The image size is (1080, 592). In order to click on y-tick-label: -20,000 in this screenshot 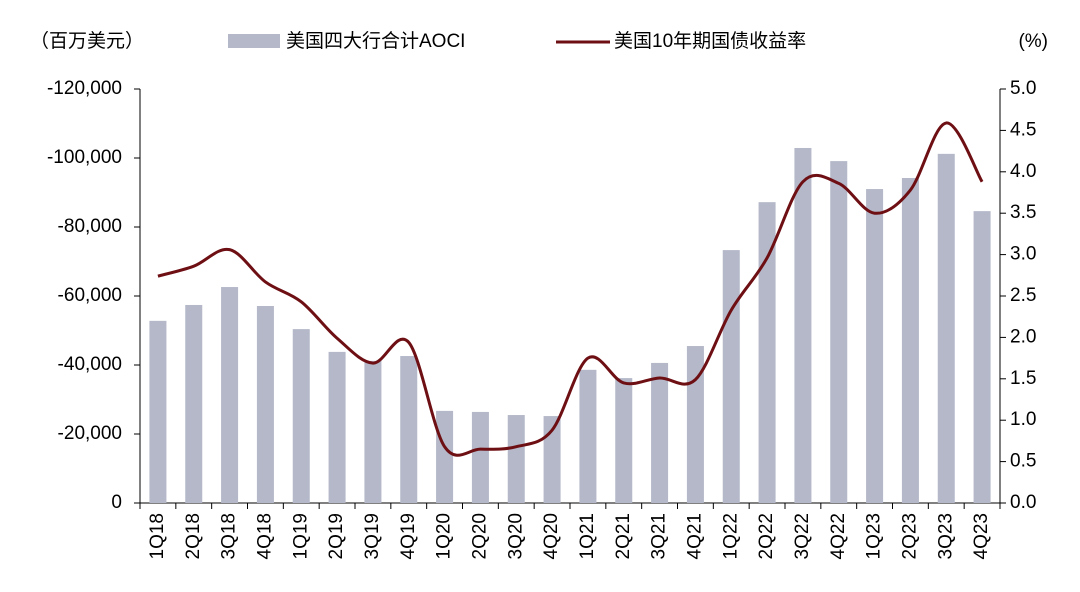, I will do `click(90, 433)`.